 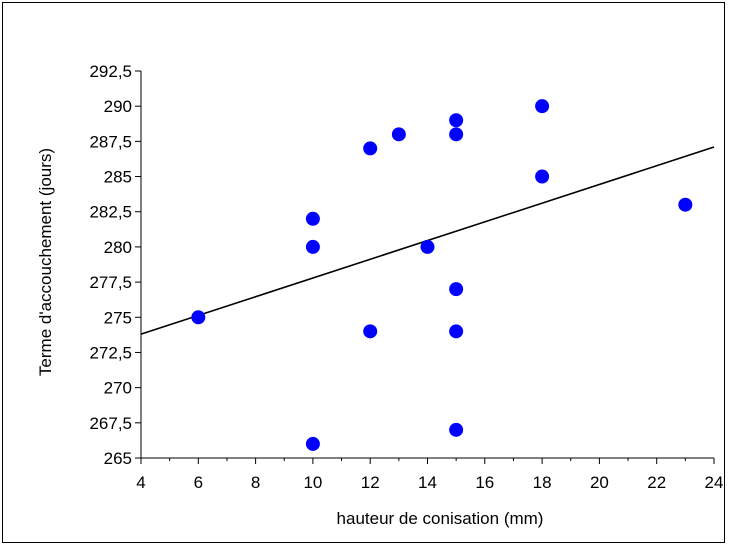 I want to click on x-tick-label: 24, so click(x=714, y=482).